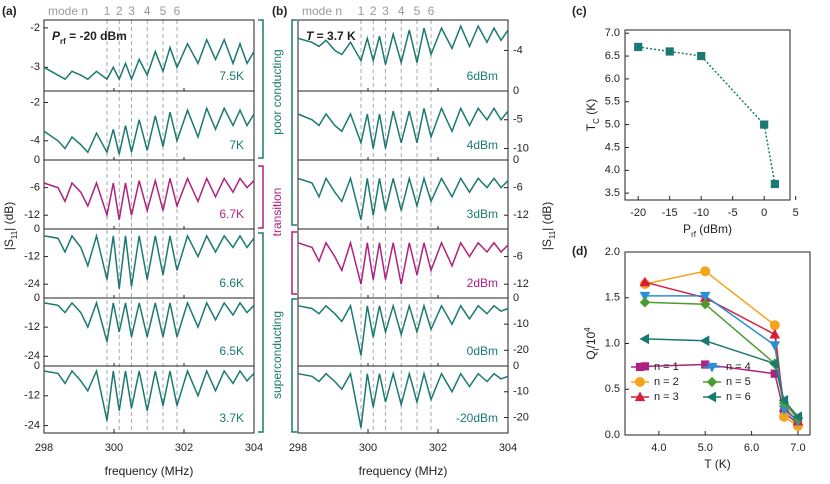 This screenshot has width=830, height=484. I want to click on subplot-label: 6.7K, so click(231, 214).